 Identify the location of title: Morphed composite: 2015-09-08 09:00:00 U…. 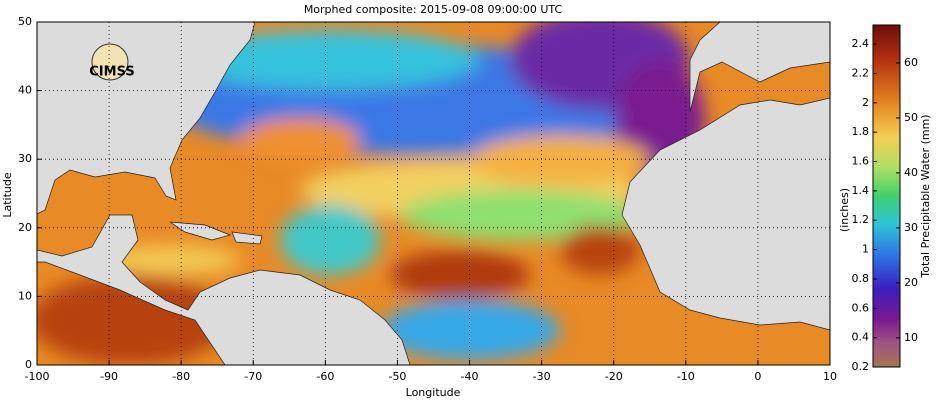
(433, 9).